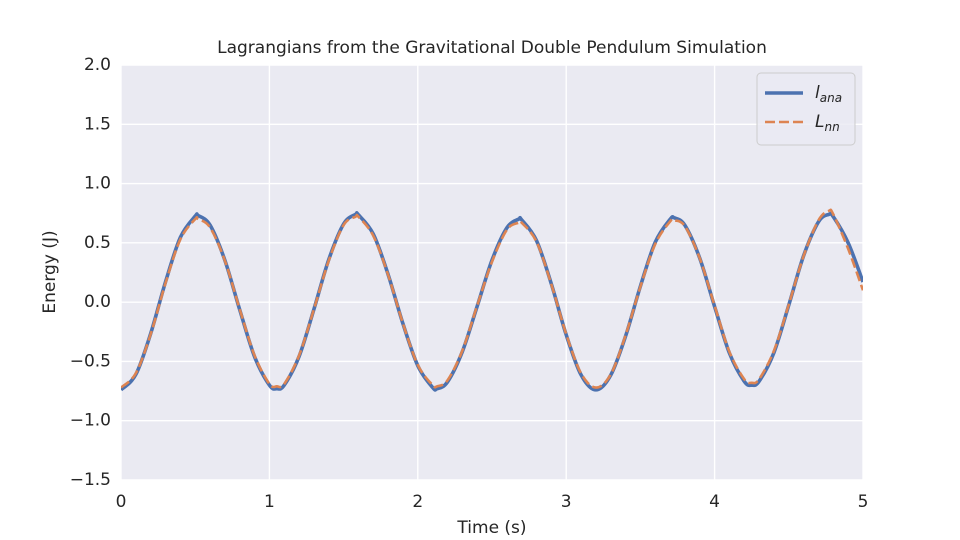  Describe the element at coordinates (819, 122) in the screenshot. I see `legend-name: L` at that location.